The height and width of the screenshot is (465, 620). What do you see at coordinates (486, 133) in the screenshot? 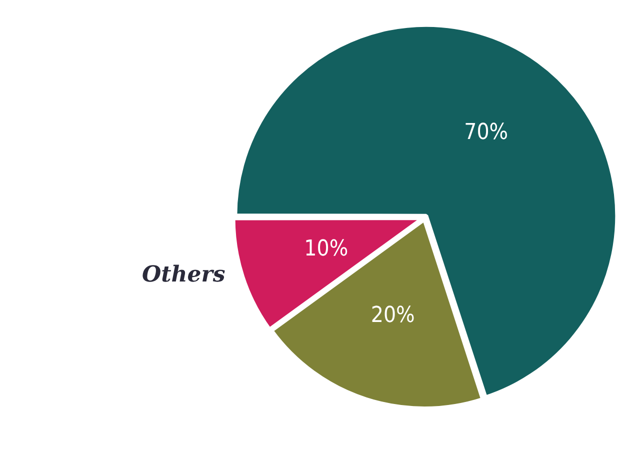
I see `data-label: 70%` at bounding box center [486, 133].